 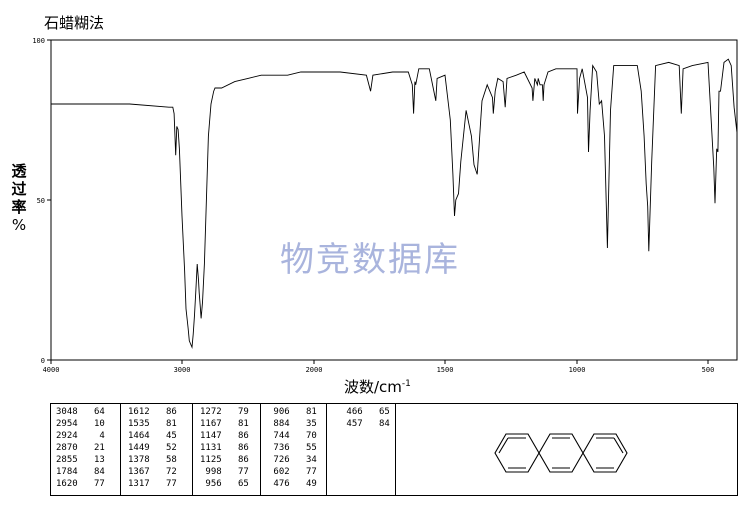 What do you see at coordinates (67, 412) in the screenshot?
I see `peak-wavenumber: 3048` at bounding box center [67, 412].